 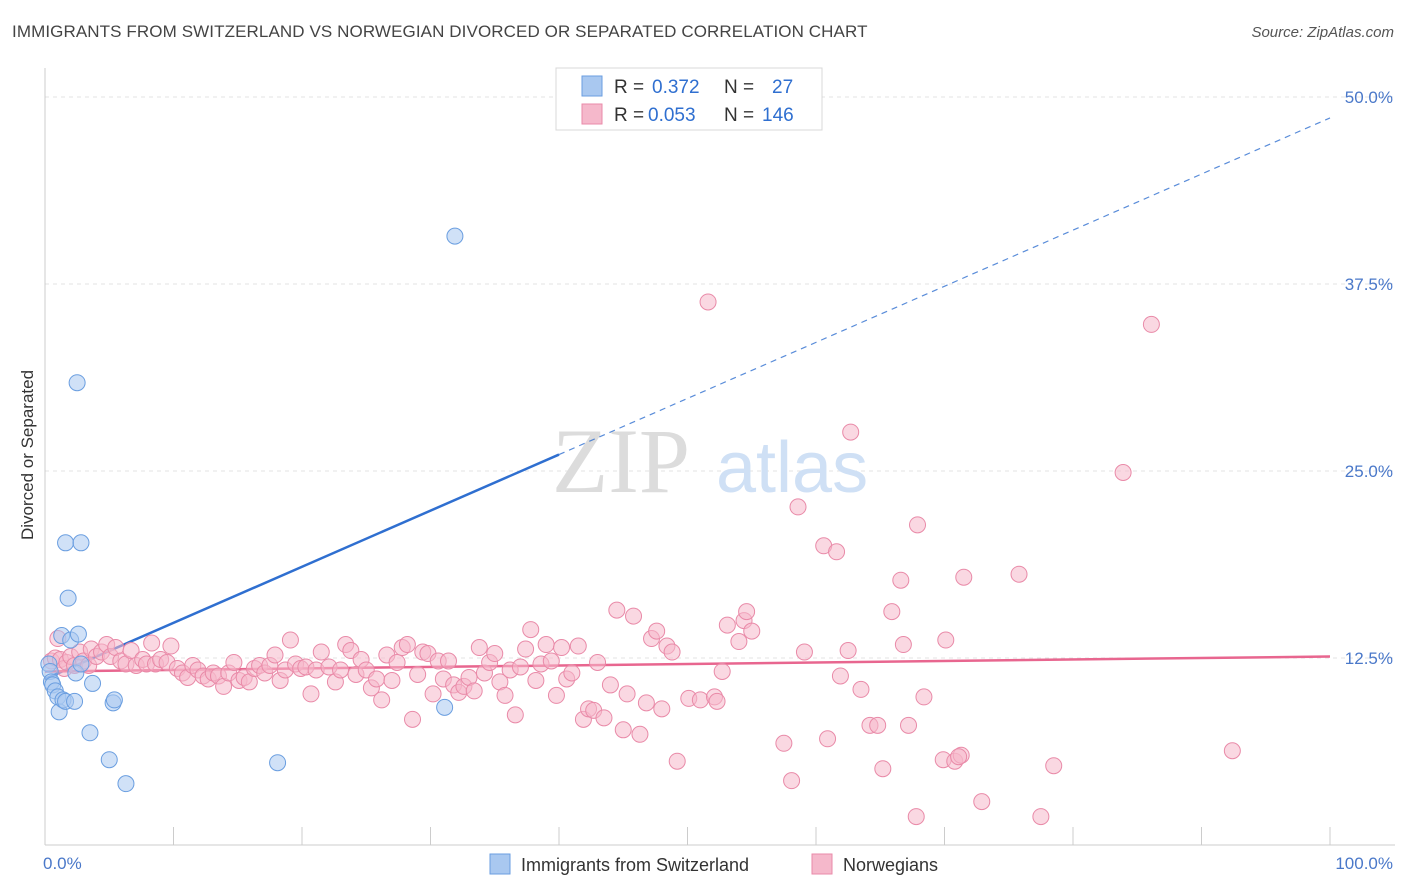 What do you see at coordinates (1369, 378) in the screenshot?
I see `y-tick-labels: 12.5% 25.0% 37.5% 50.0%` at bounding box center [1369, 378].